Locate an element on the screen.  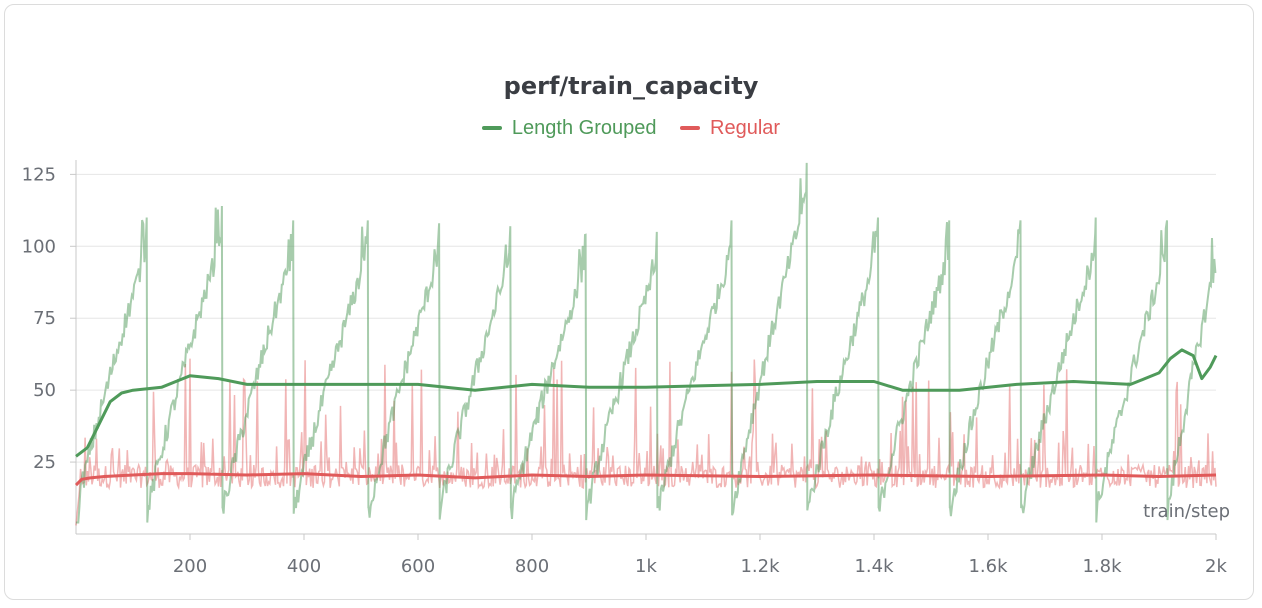
chart-legend: Length Grouped Regular is located at coordinates (631, 126).